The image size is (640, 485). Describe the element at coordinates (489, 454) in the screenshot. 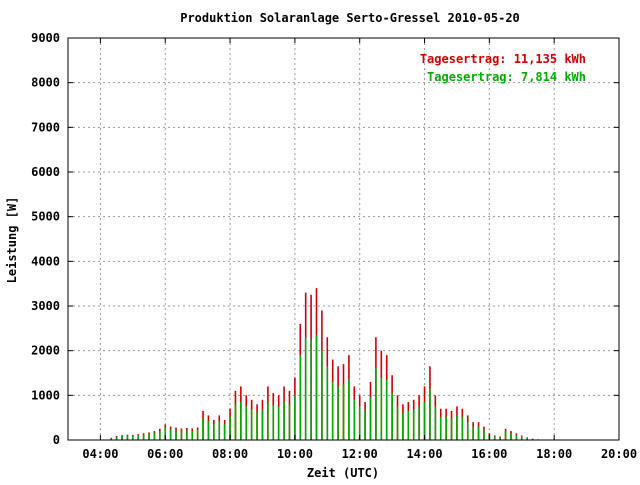

I see `x-tick-label: 16:00` at that location.